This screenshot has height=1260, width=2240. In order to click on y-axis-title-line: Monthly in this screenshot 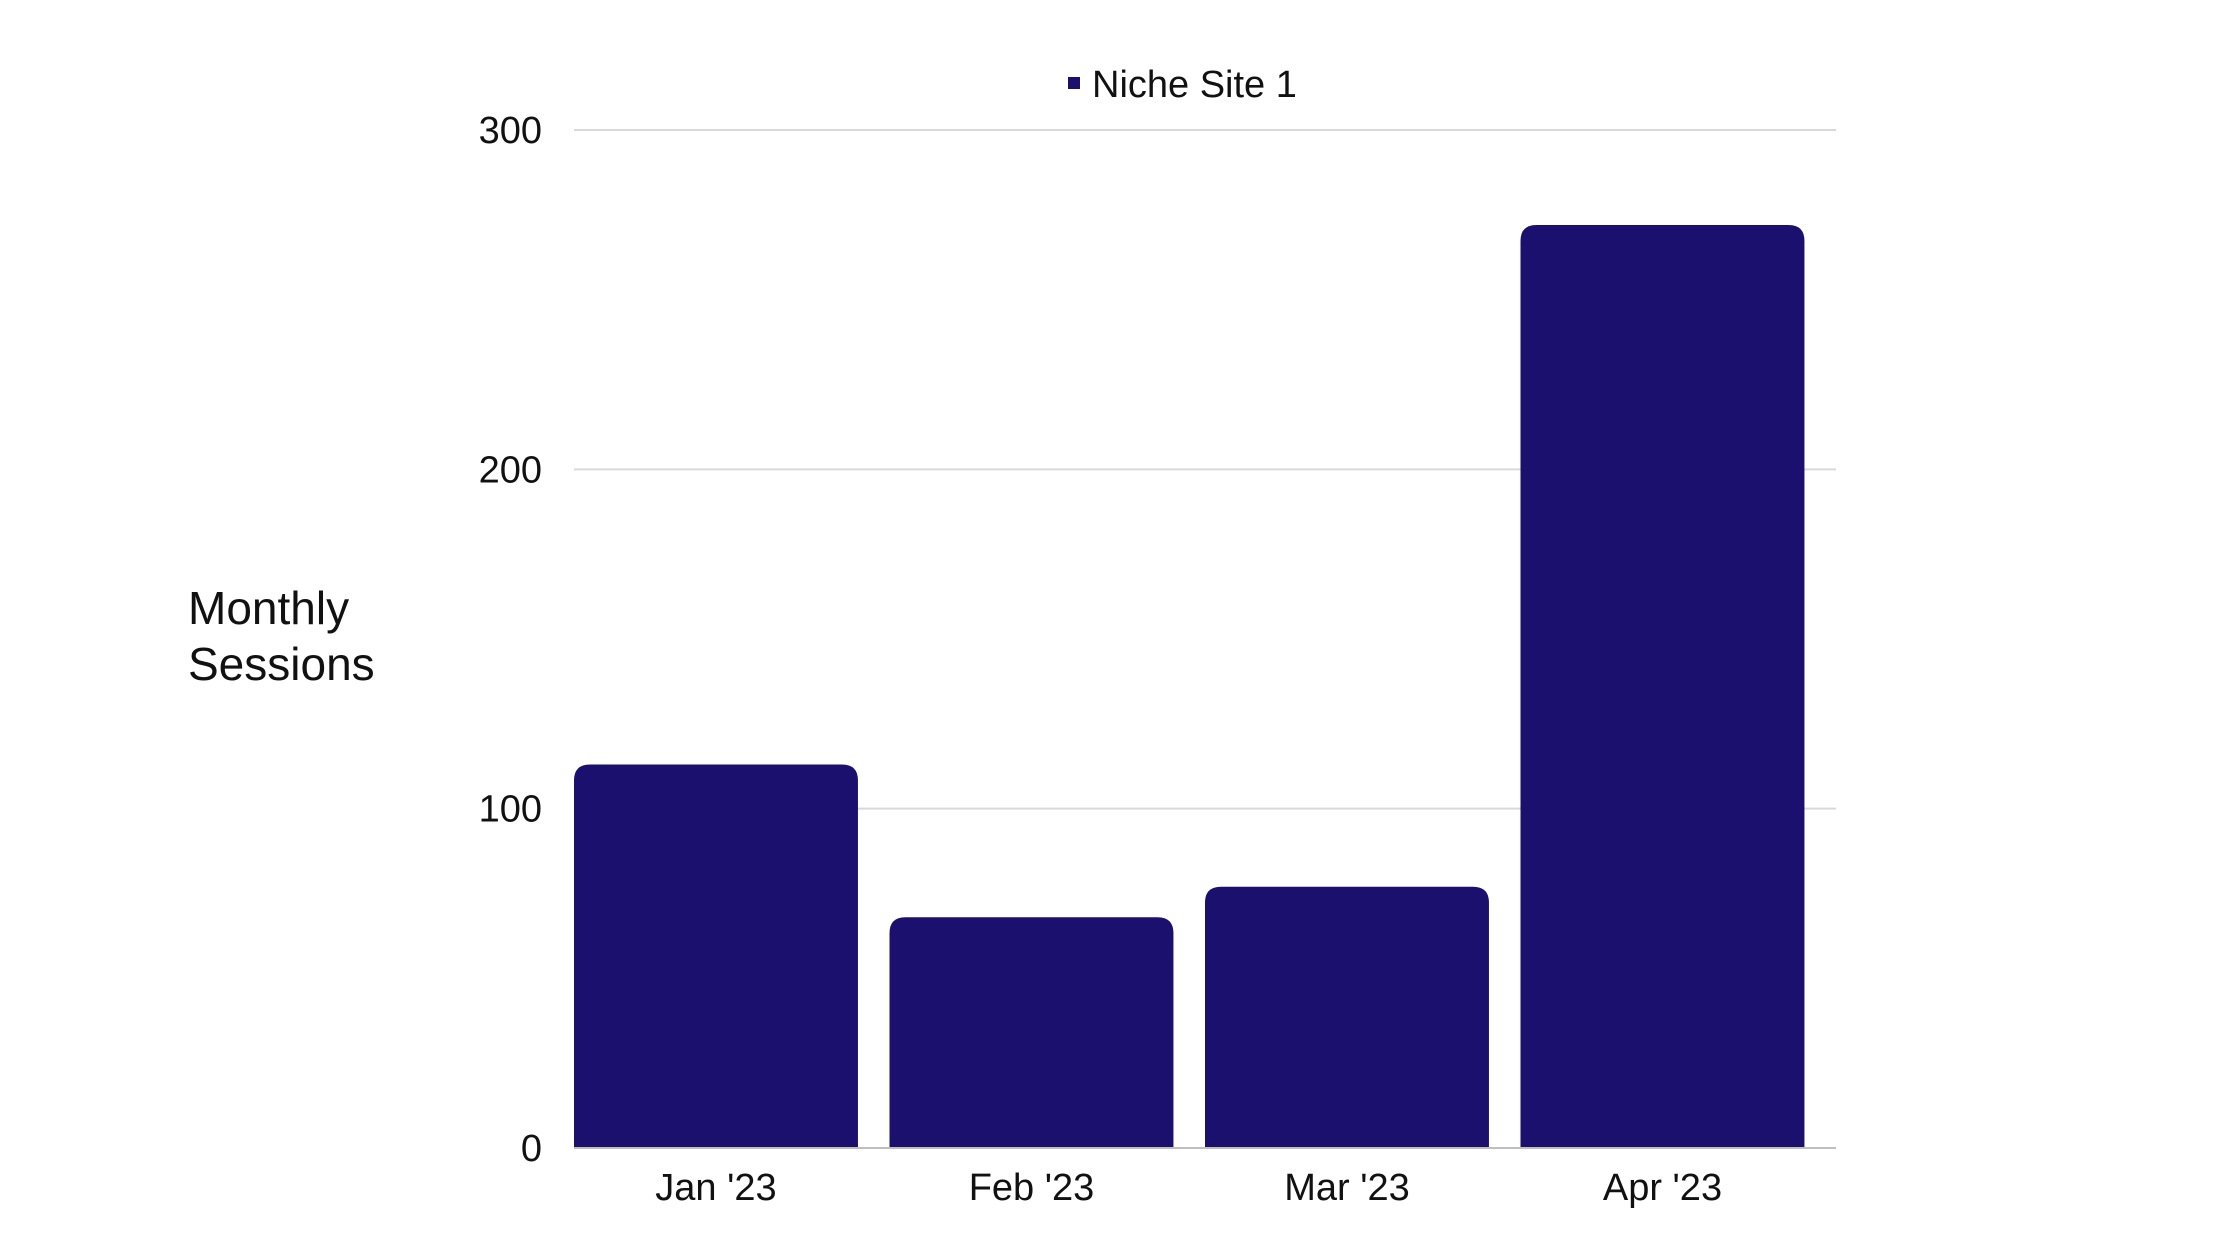, I will do `click(268, 608)`.